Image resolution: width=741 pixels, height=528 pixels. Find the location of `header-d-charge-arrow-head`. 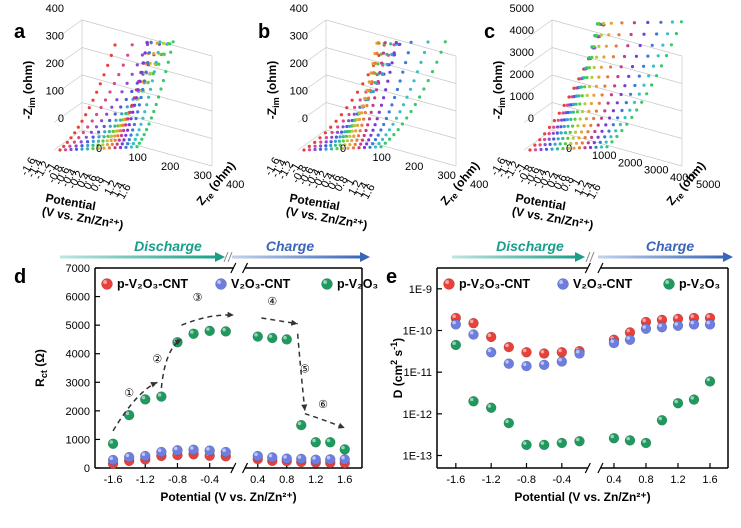

header-d-charge-arrow-head is located at coordinates (365, 257).